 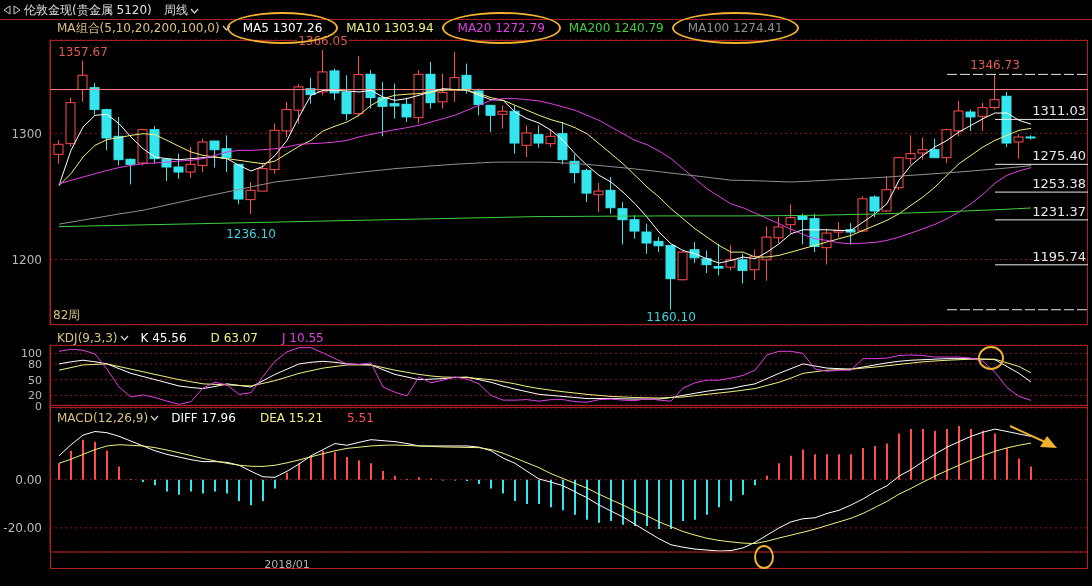 What do you see at coordinates (735, 28) in the screenshot?
I see `text: MA100 1274.41` at bounding box center [735, 28].